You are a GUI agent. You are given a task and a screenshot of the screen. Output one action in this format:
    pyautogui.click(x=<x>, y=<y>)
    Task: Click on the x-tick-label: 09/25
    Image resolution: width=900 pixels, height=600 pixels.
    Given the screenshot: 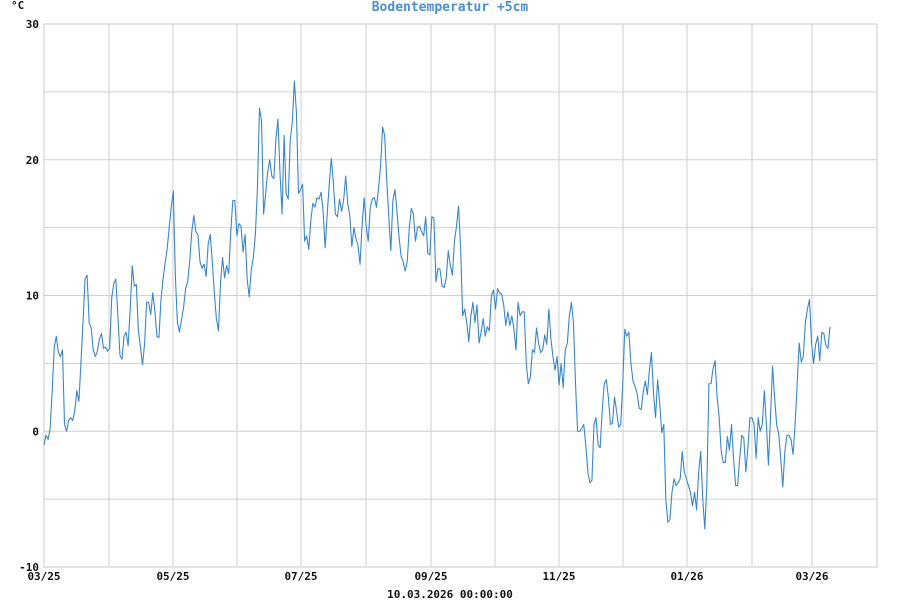 What is the action you would take?
    pyautogui.click(x=430, y=576)
    